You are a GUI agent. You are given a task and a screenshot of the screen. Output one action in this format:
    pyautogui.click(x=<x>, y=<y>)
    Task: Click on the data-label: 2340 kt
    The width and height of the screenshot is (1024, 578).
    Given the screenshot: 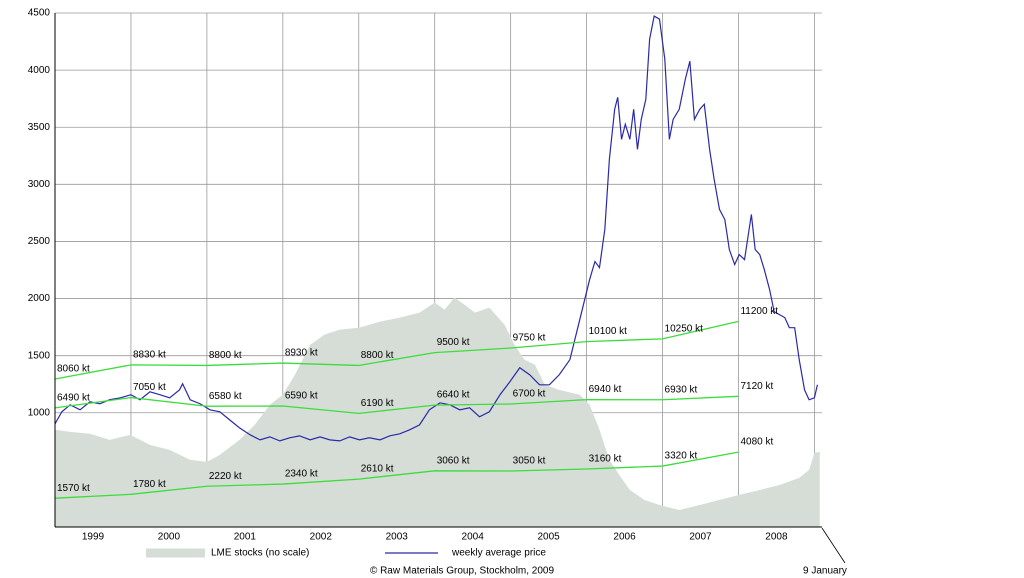 What is the action you would take?
    pyautogui.click(x=301, y=474)
    